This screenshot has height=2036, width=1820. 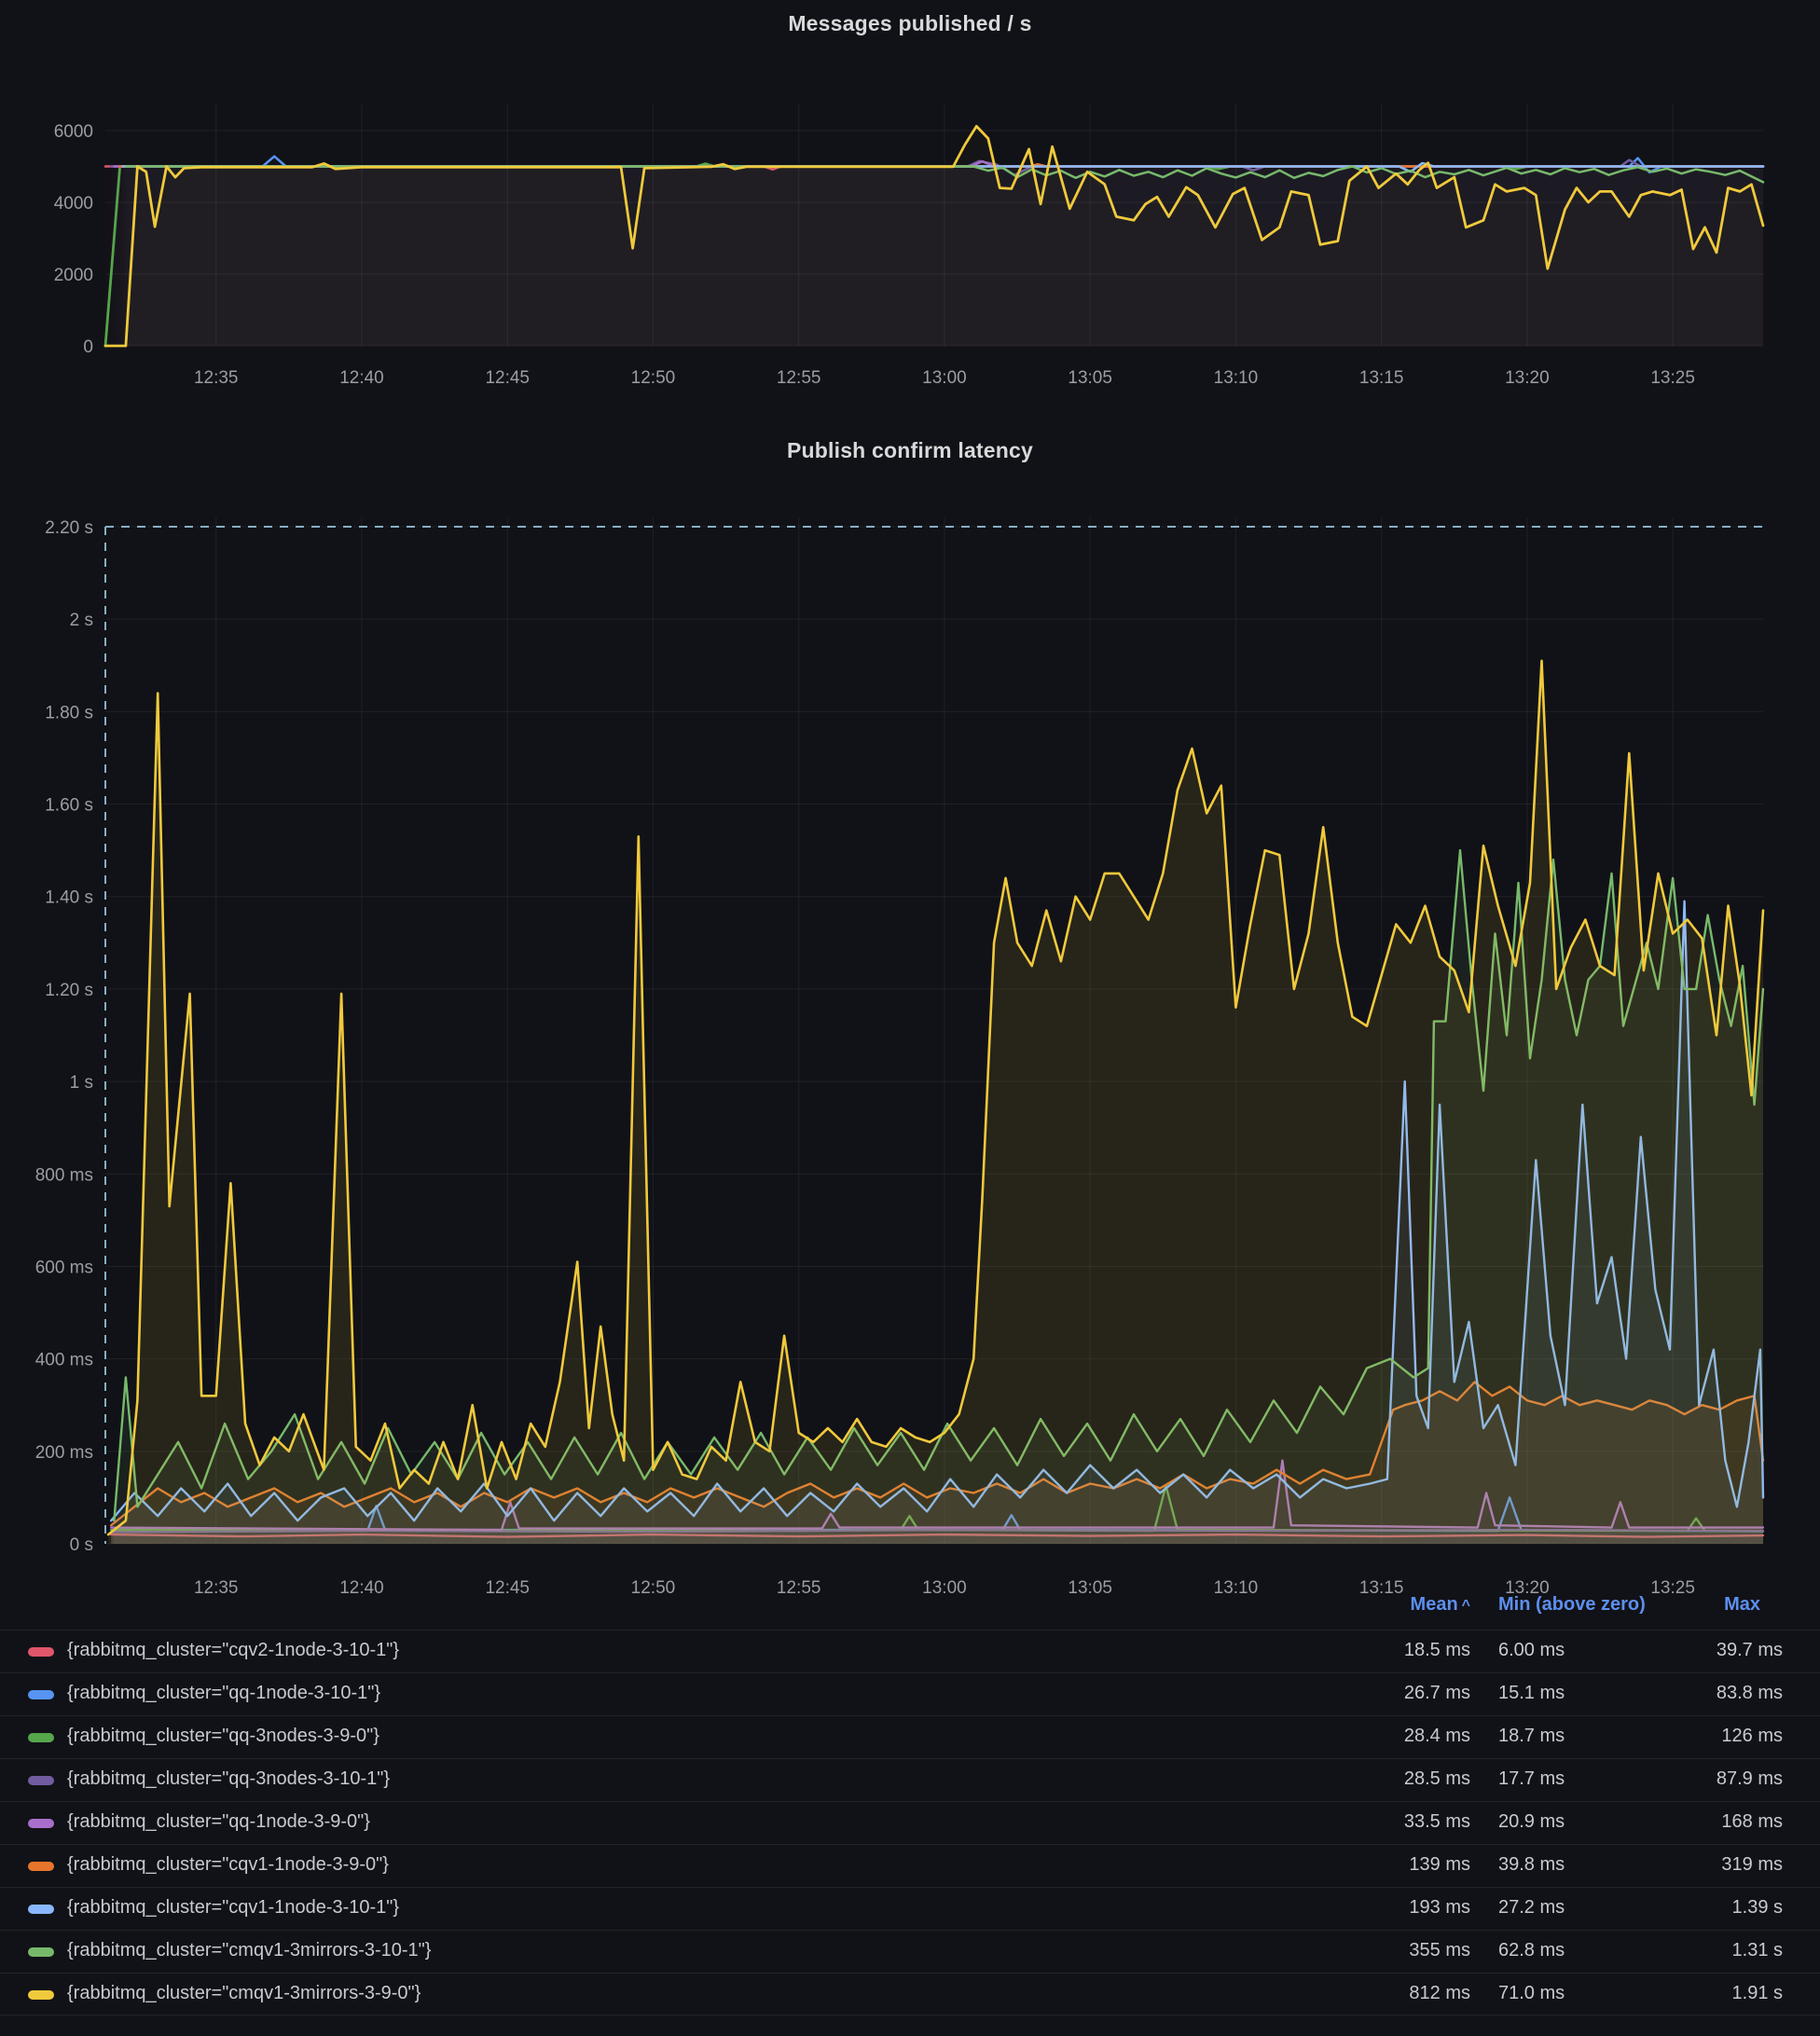 I want to click on sort-ascending-icon: ^, so click(x=1465, y=1606).